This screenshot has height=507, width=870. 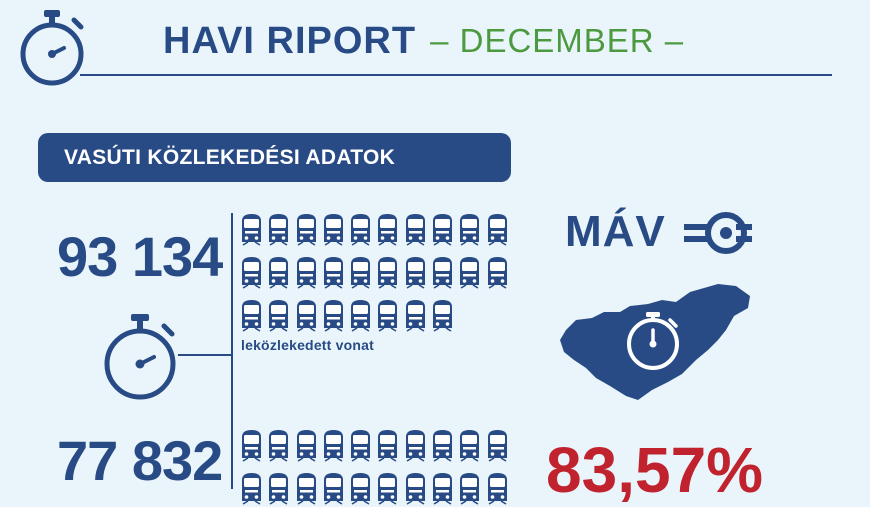 What do you see at coordinates (655, 470) in the screenshot?
I see `highlight-percentage: 83,57%` at bounding box center [655, 470].